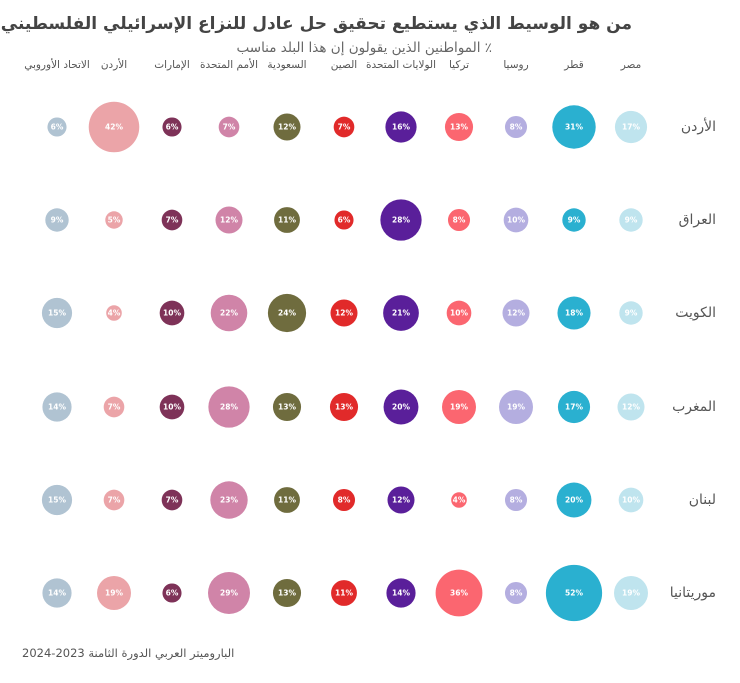 The width and height of the screenshot is (740, 683). I want to click on column-label: تركيا, so click(459, 65).